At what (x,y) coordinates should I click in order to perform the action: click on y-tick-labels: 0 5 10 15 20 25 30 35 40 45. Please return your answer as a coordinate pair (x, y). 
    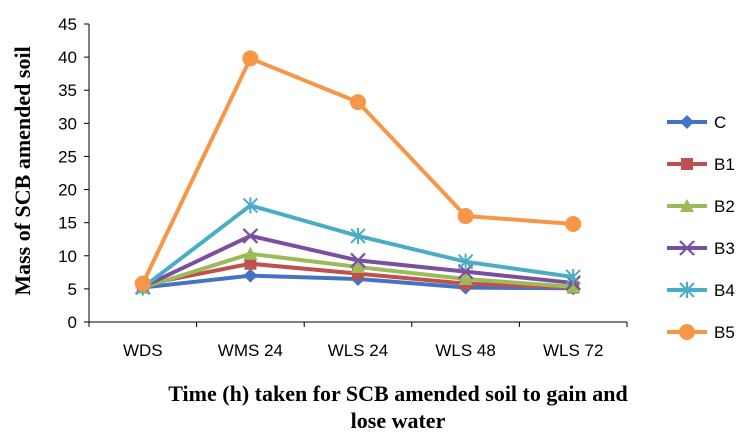
    Looking at the image, I should click on (67, 173).